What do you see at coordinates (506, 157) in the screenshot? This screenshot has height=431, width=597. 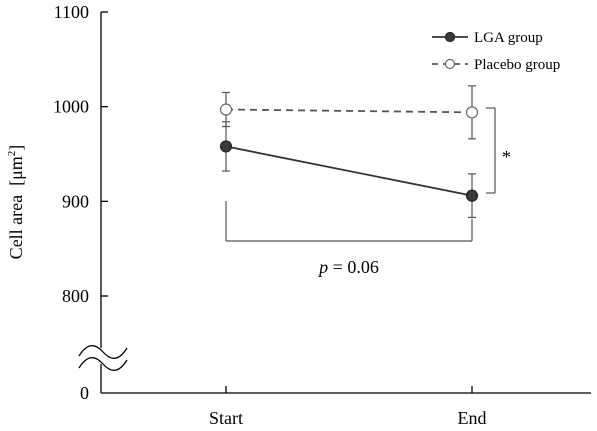 I see `significance-star: *` at bounding box center [506, 157].